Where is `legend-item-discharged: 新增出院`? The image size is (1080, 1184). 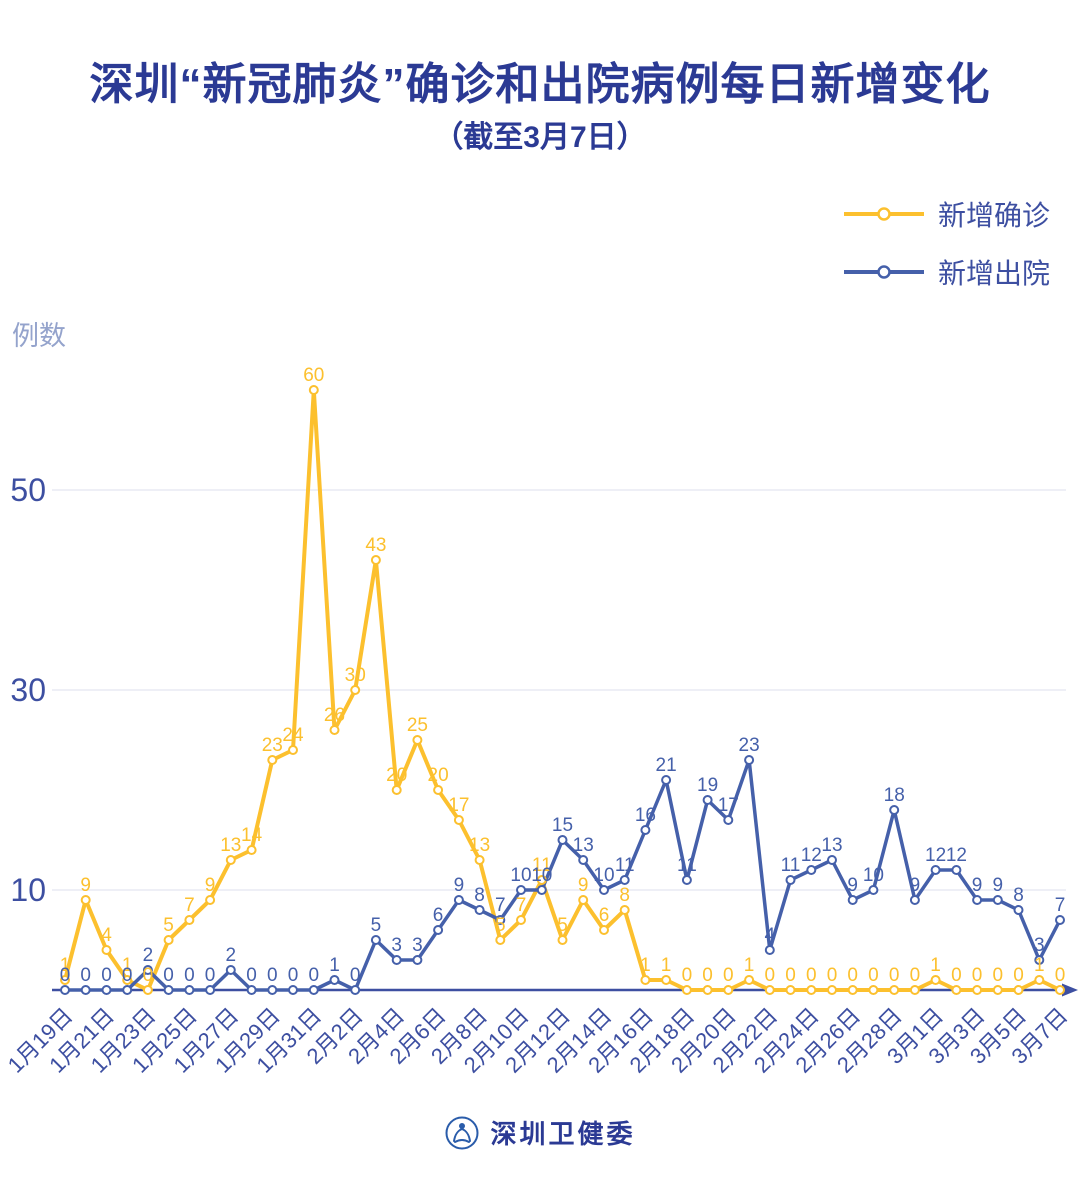
legend-item-discharged: 新增出院 is located at coordinates (946, 272).